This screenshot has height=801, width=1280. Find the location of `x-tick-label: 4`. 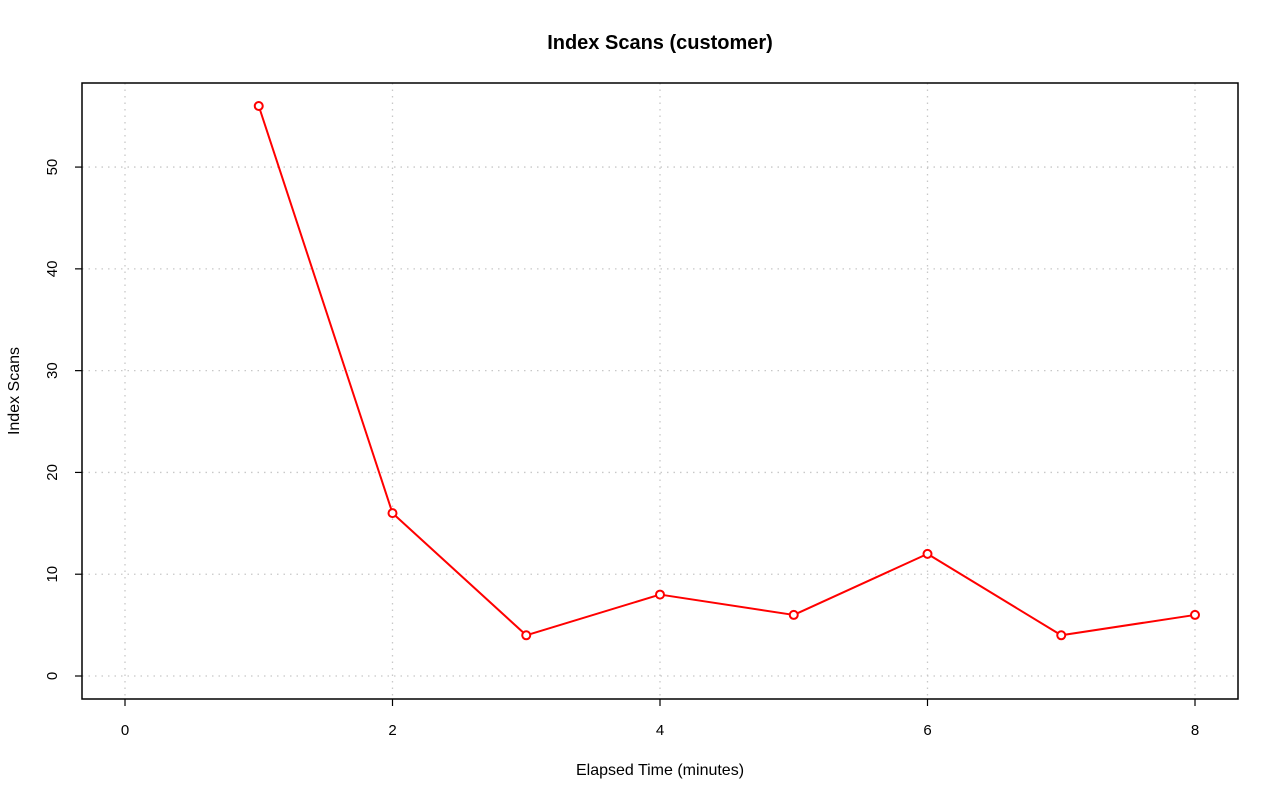

x-tick-label: 4 is located at coordinates (660, 730).